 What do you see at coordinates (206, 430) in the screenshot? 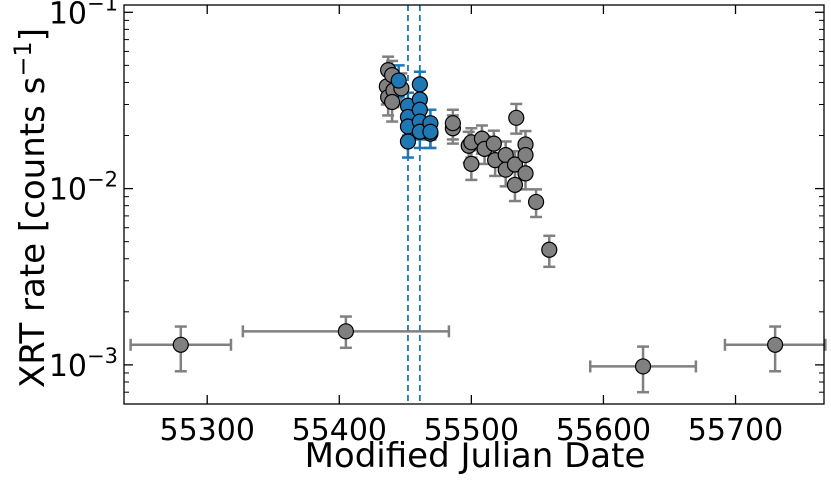
I see `x-tick-label: 55300` at bounding box center [206, 430].